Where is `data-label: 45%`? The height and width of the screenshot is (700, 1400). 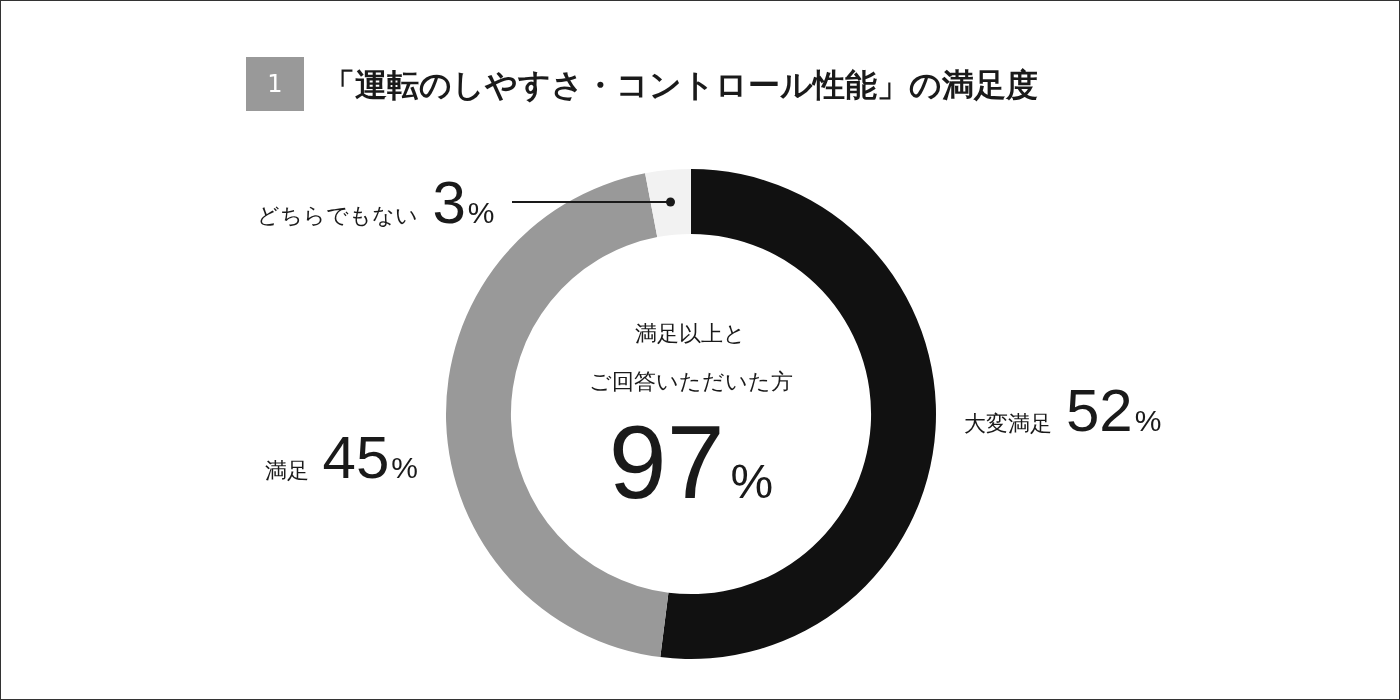
data-label: 45% is located at coordinates (370, 458).